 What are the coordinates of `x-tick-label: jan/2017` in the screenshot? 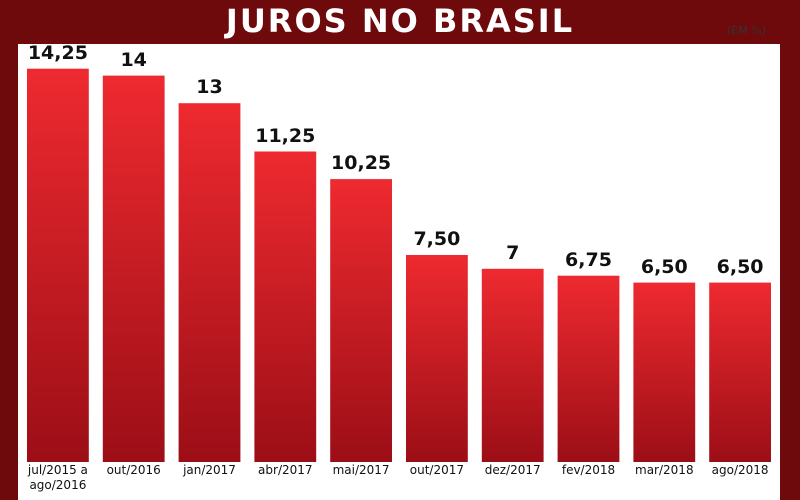 It's located at (209, 470).